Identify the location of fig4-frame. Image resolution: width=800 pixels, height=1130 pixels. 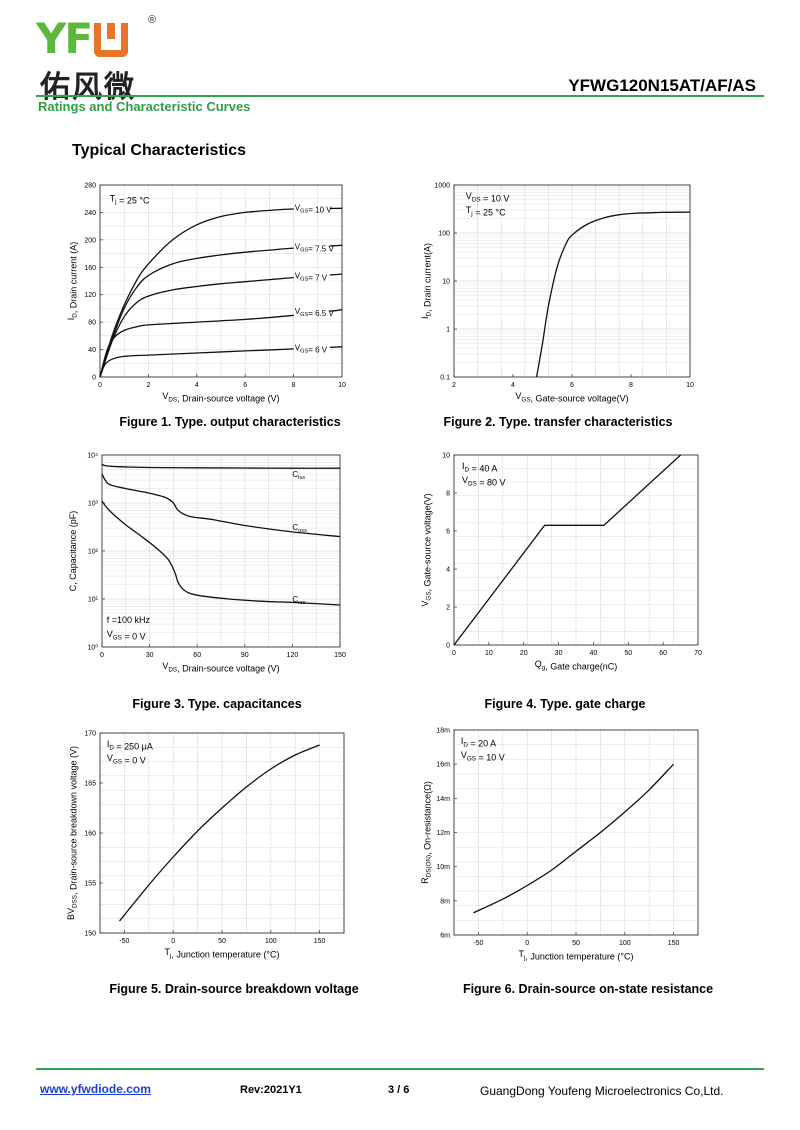
(576, 550).